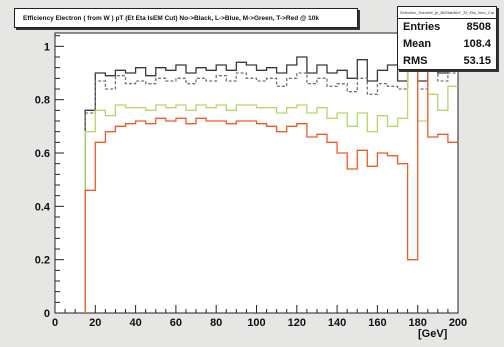 The image size is (504, 347). I want to click on stats-mean-value: 108.4, so click(477, 44).